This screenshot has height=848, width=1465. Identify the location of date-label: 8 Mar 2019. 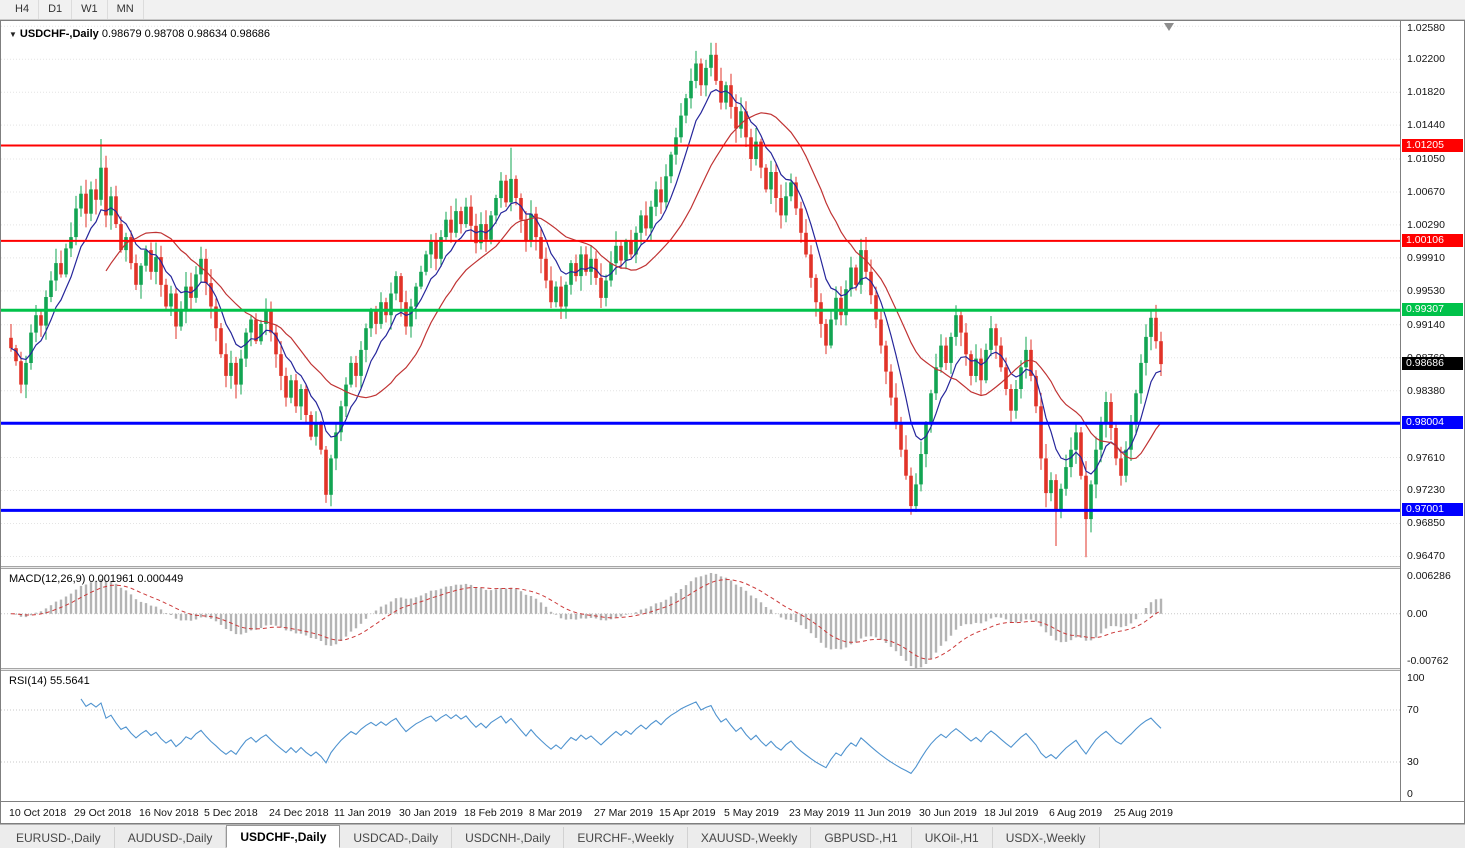
(556, 813).